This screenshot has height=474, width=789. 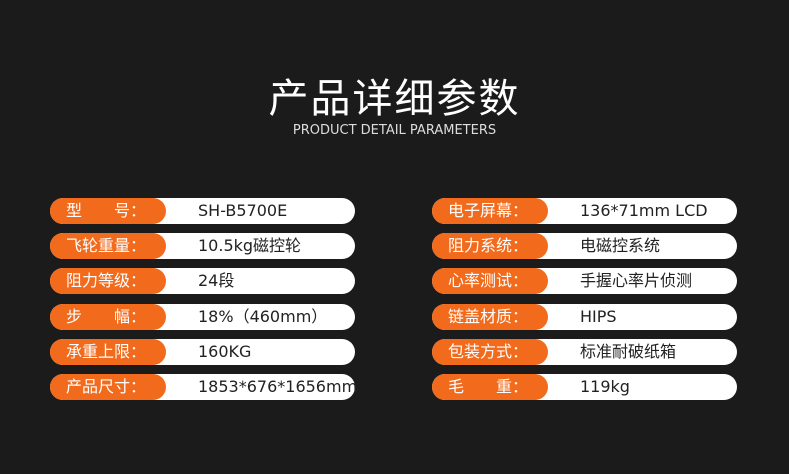 I want to click on param-row: 阻力等级： 24段, so click(x=202, y=281).